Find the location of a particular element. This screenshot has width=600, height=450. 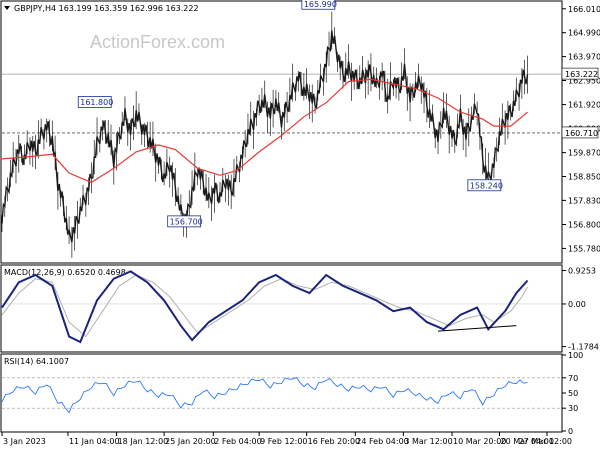

x-tick-label: 27 Mar 12:00 is located at coordinates (545, 441).